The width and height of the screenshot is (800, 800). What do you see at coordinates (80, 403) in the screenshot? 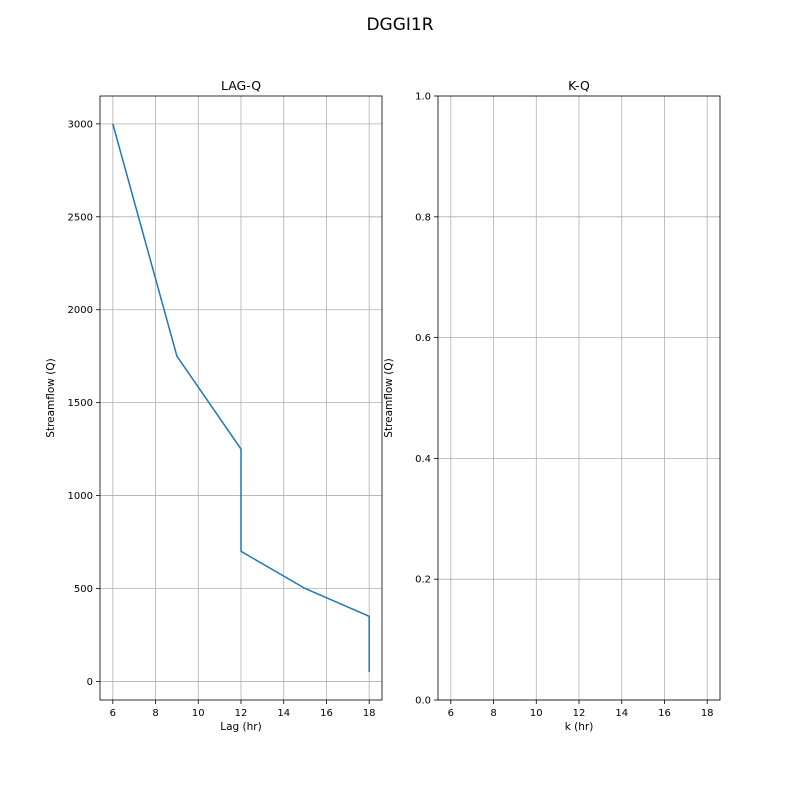
I see `lag-q-y-tick-label: 1500` at bounding box center [80, 403].